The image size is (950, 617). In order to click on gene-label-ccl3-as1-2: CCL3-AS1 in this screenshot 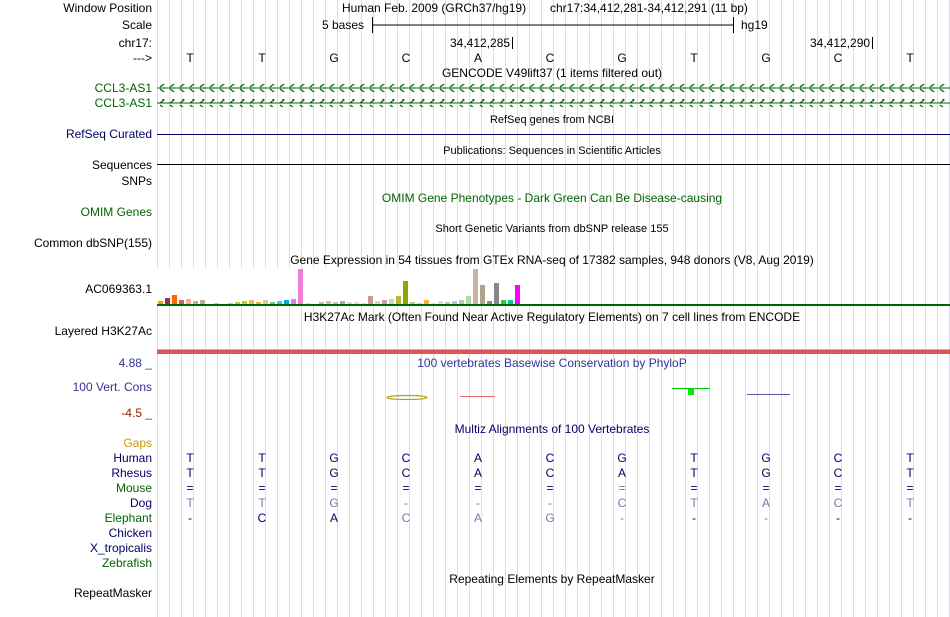, I will do `click(123, 103)`.